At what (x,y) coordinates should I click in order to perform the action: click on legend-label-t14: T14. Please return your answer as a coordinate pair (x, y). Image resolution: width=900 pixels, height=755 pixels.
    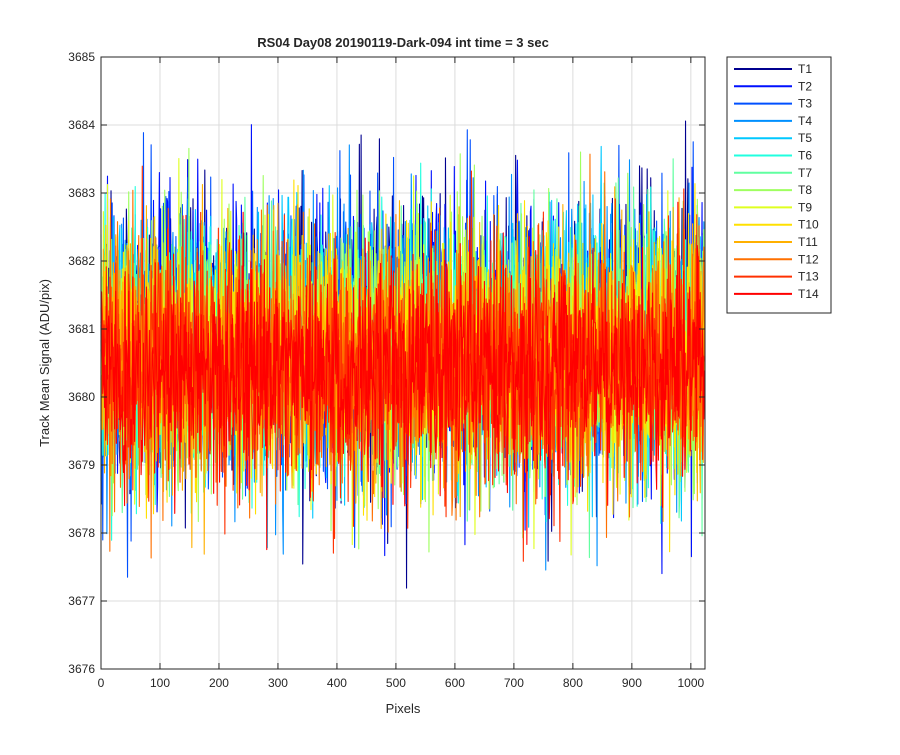
    Looking at the image, I should click on (808, 294).